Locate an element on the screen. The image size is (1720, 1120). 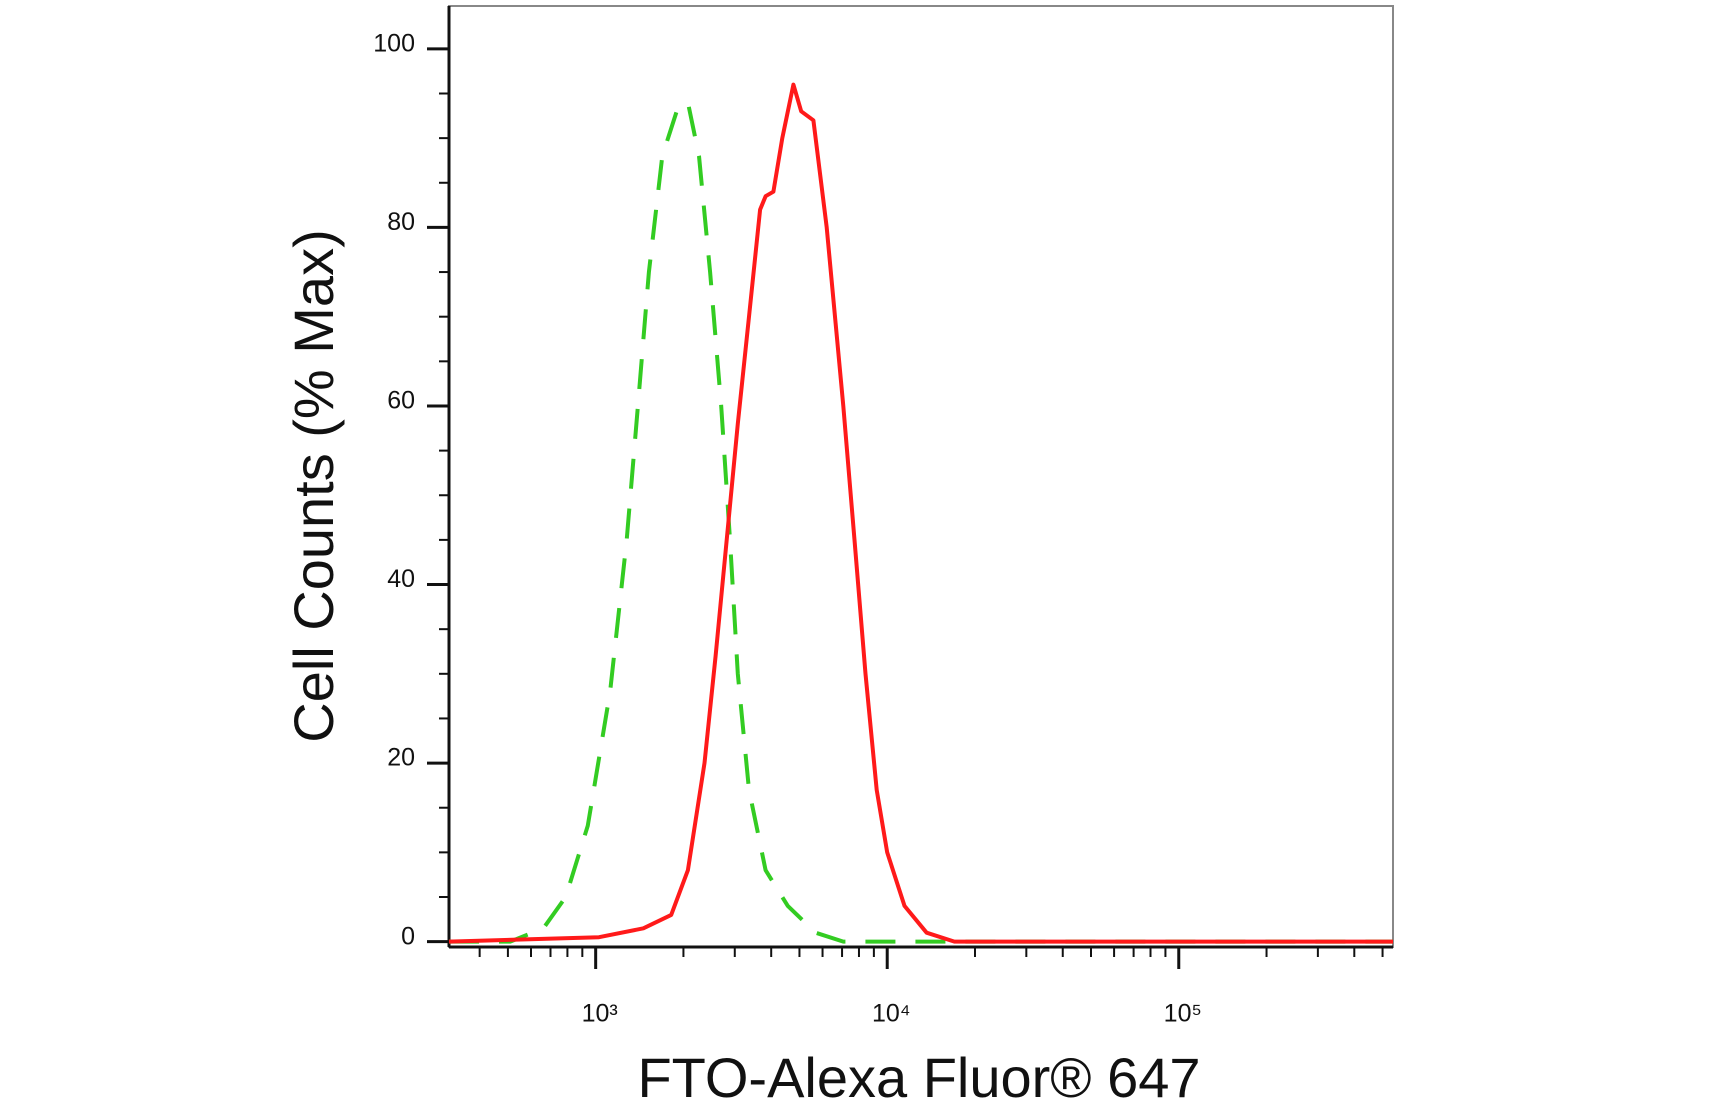
y-tick-label: 40 is located at coordinates (401, 579).